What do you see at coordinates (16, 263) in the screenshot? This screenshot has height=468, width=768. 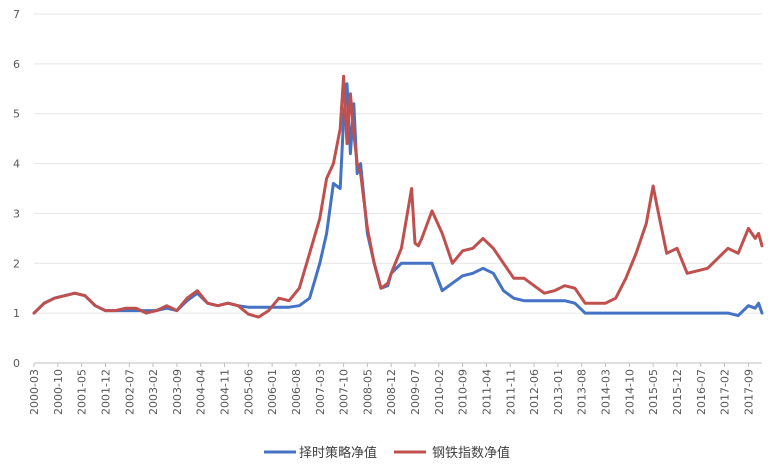 I see `y-tick-label: 2` at bounding box center [16, 263].